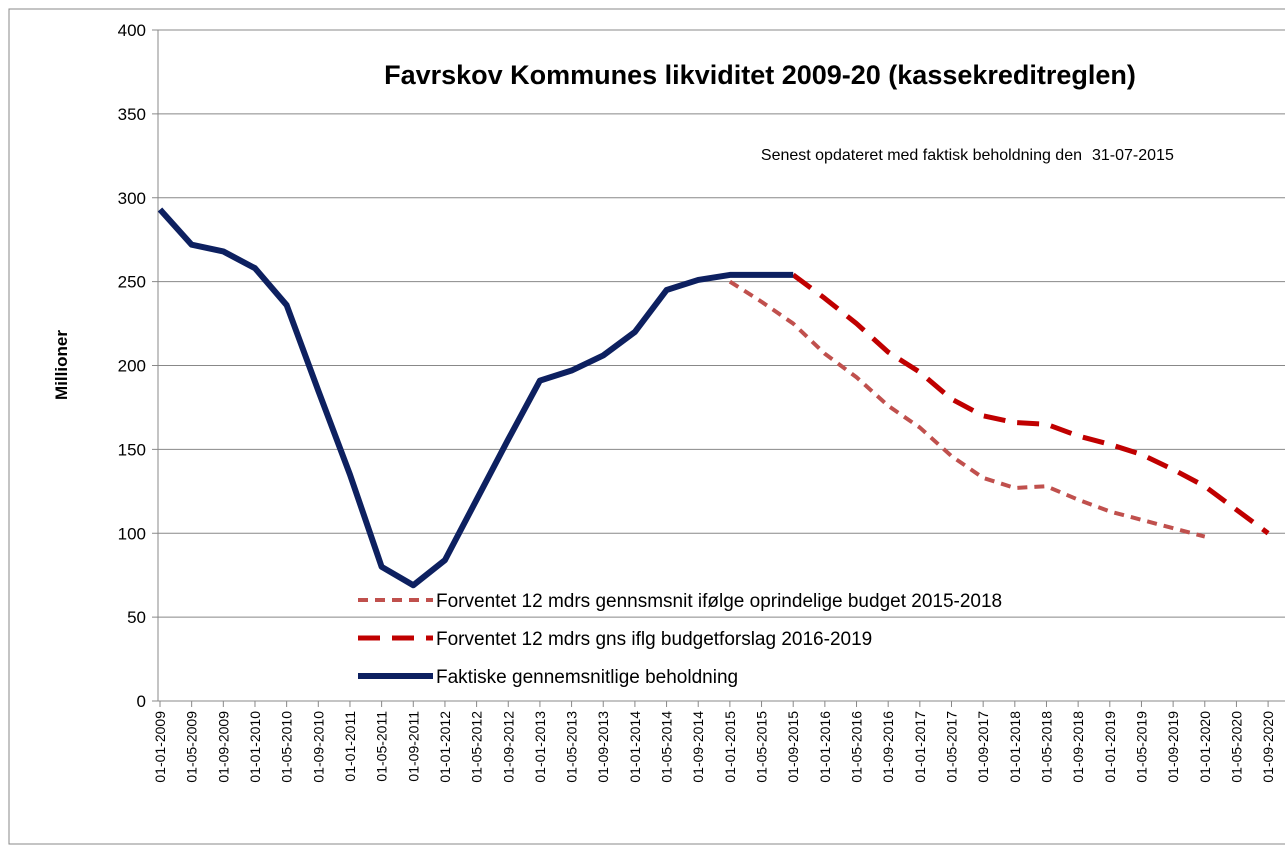 The image size is (1285, 854). Describe the element at coordinates (350, 746) in the screenshot. I see `x-tick-label: 01-01-2011` at that location.